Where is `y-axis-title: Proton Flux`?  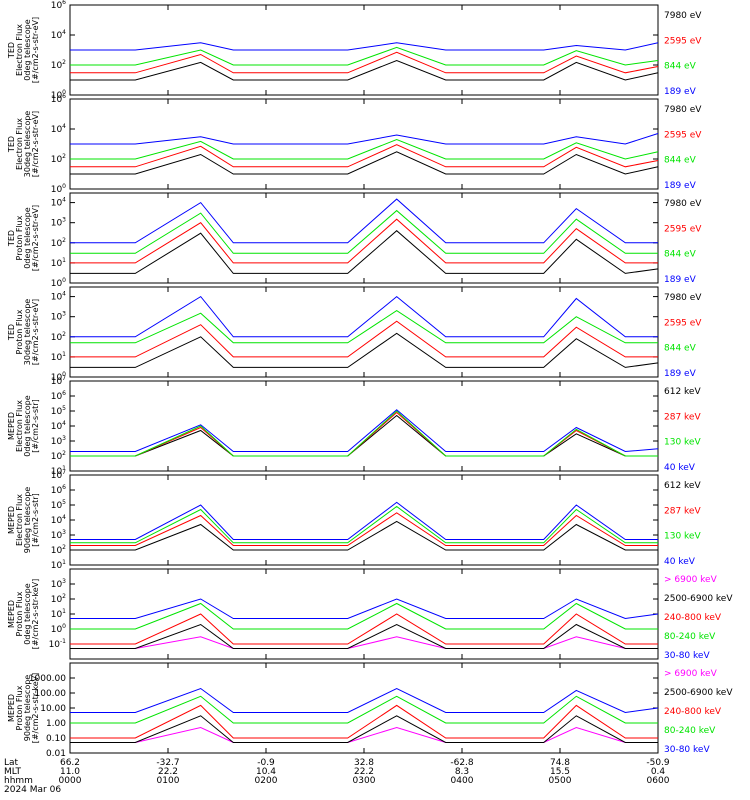 y-axis-title: Proton Flux is located at coordinates (19, 331).